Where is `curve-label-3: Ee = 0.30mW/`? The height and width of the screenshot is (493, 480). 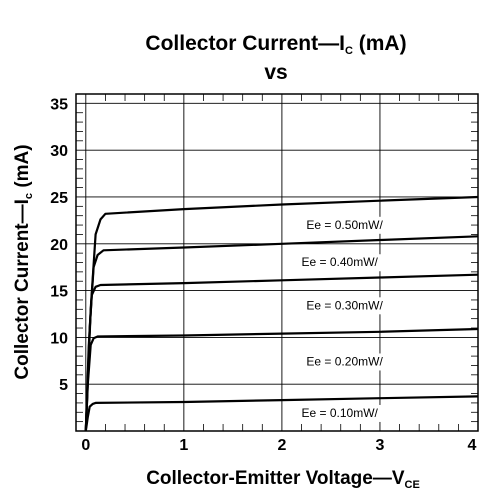
curve-label-3: Ee = 0.30mW/ is located at coordinates (344, 305).